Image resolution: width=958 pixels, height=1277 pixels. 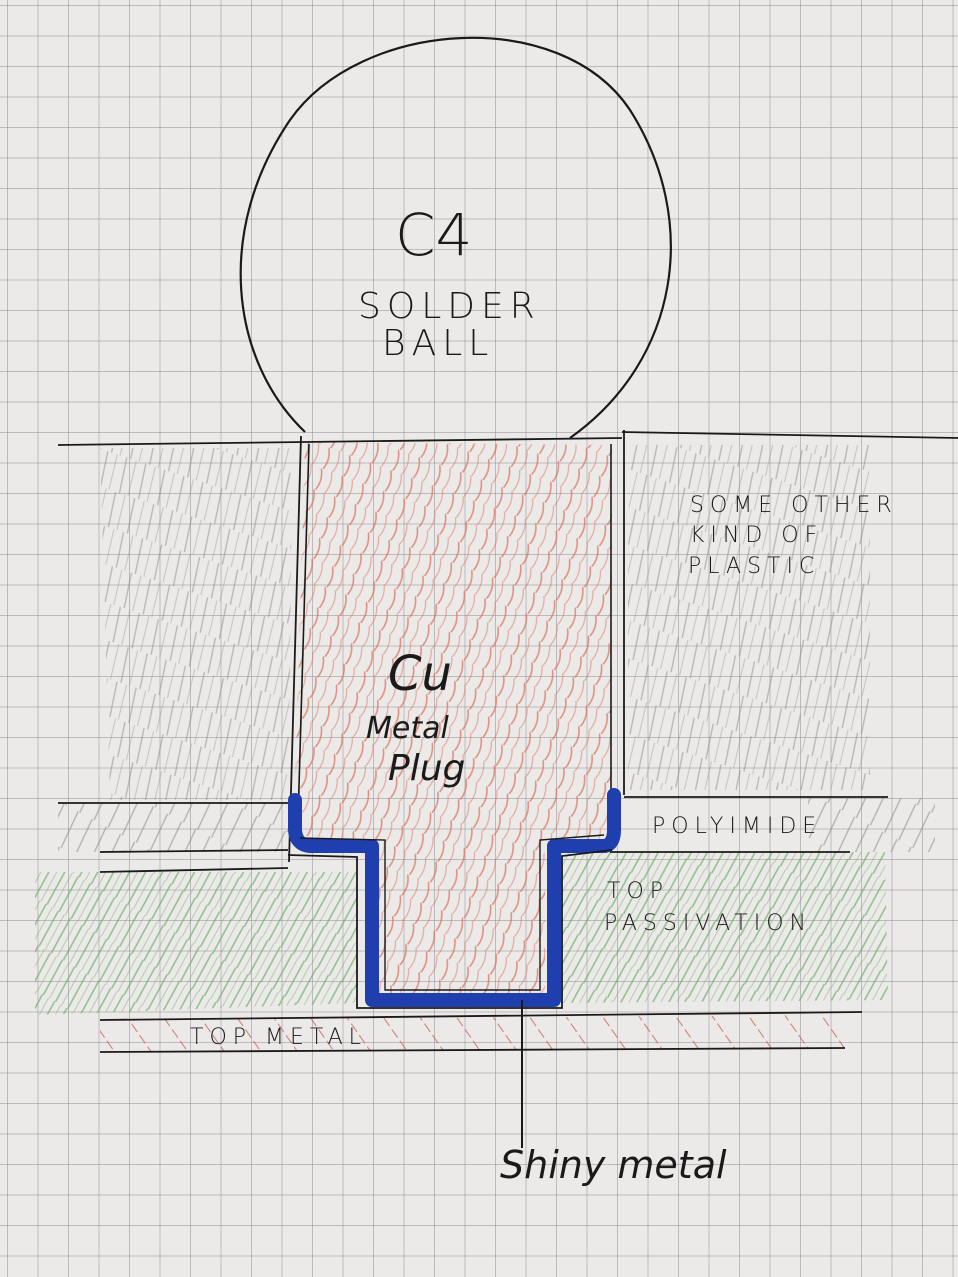 I want to click on plastic-hatch-left, so click(x=196, y=624).